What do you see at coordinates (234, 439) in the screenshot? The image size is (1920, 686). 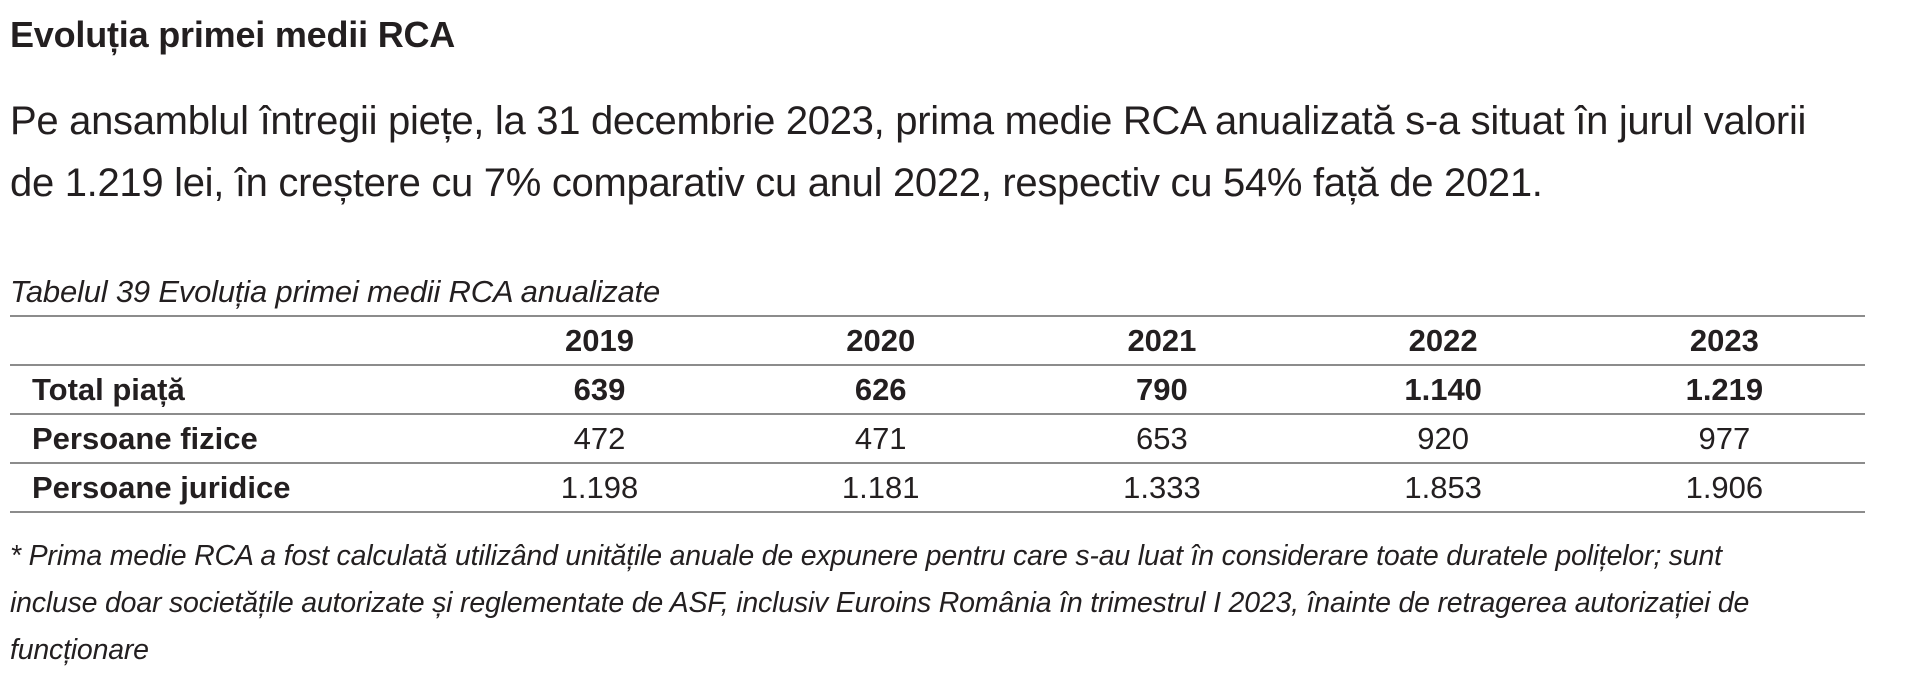 I see `row-label: Persoane fizice` at bounding box center [234, 439].